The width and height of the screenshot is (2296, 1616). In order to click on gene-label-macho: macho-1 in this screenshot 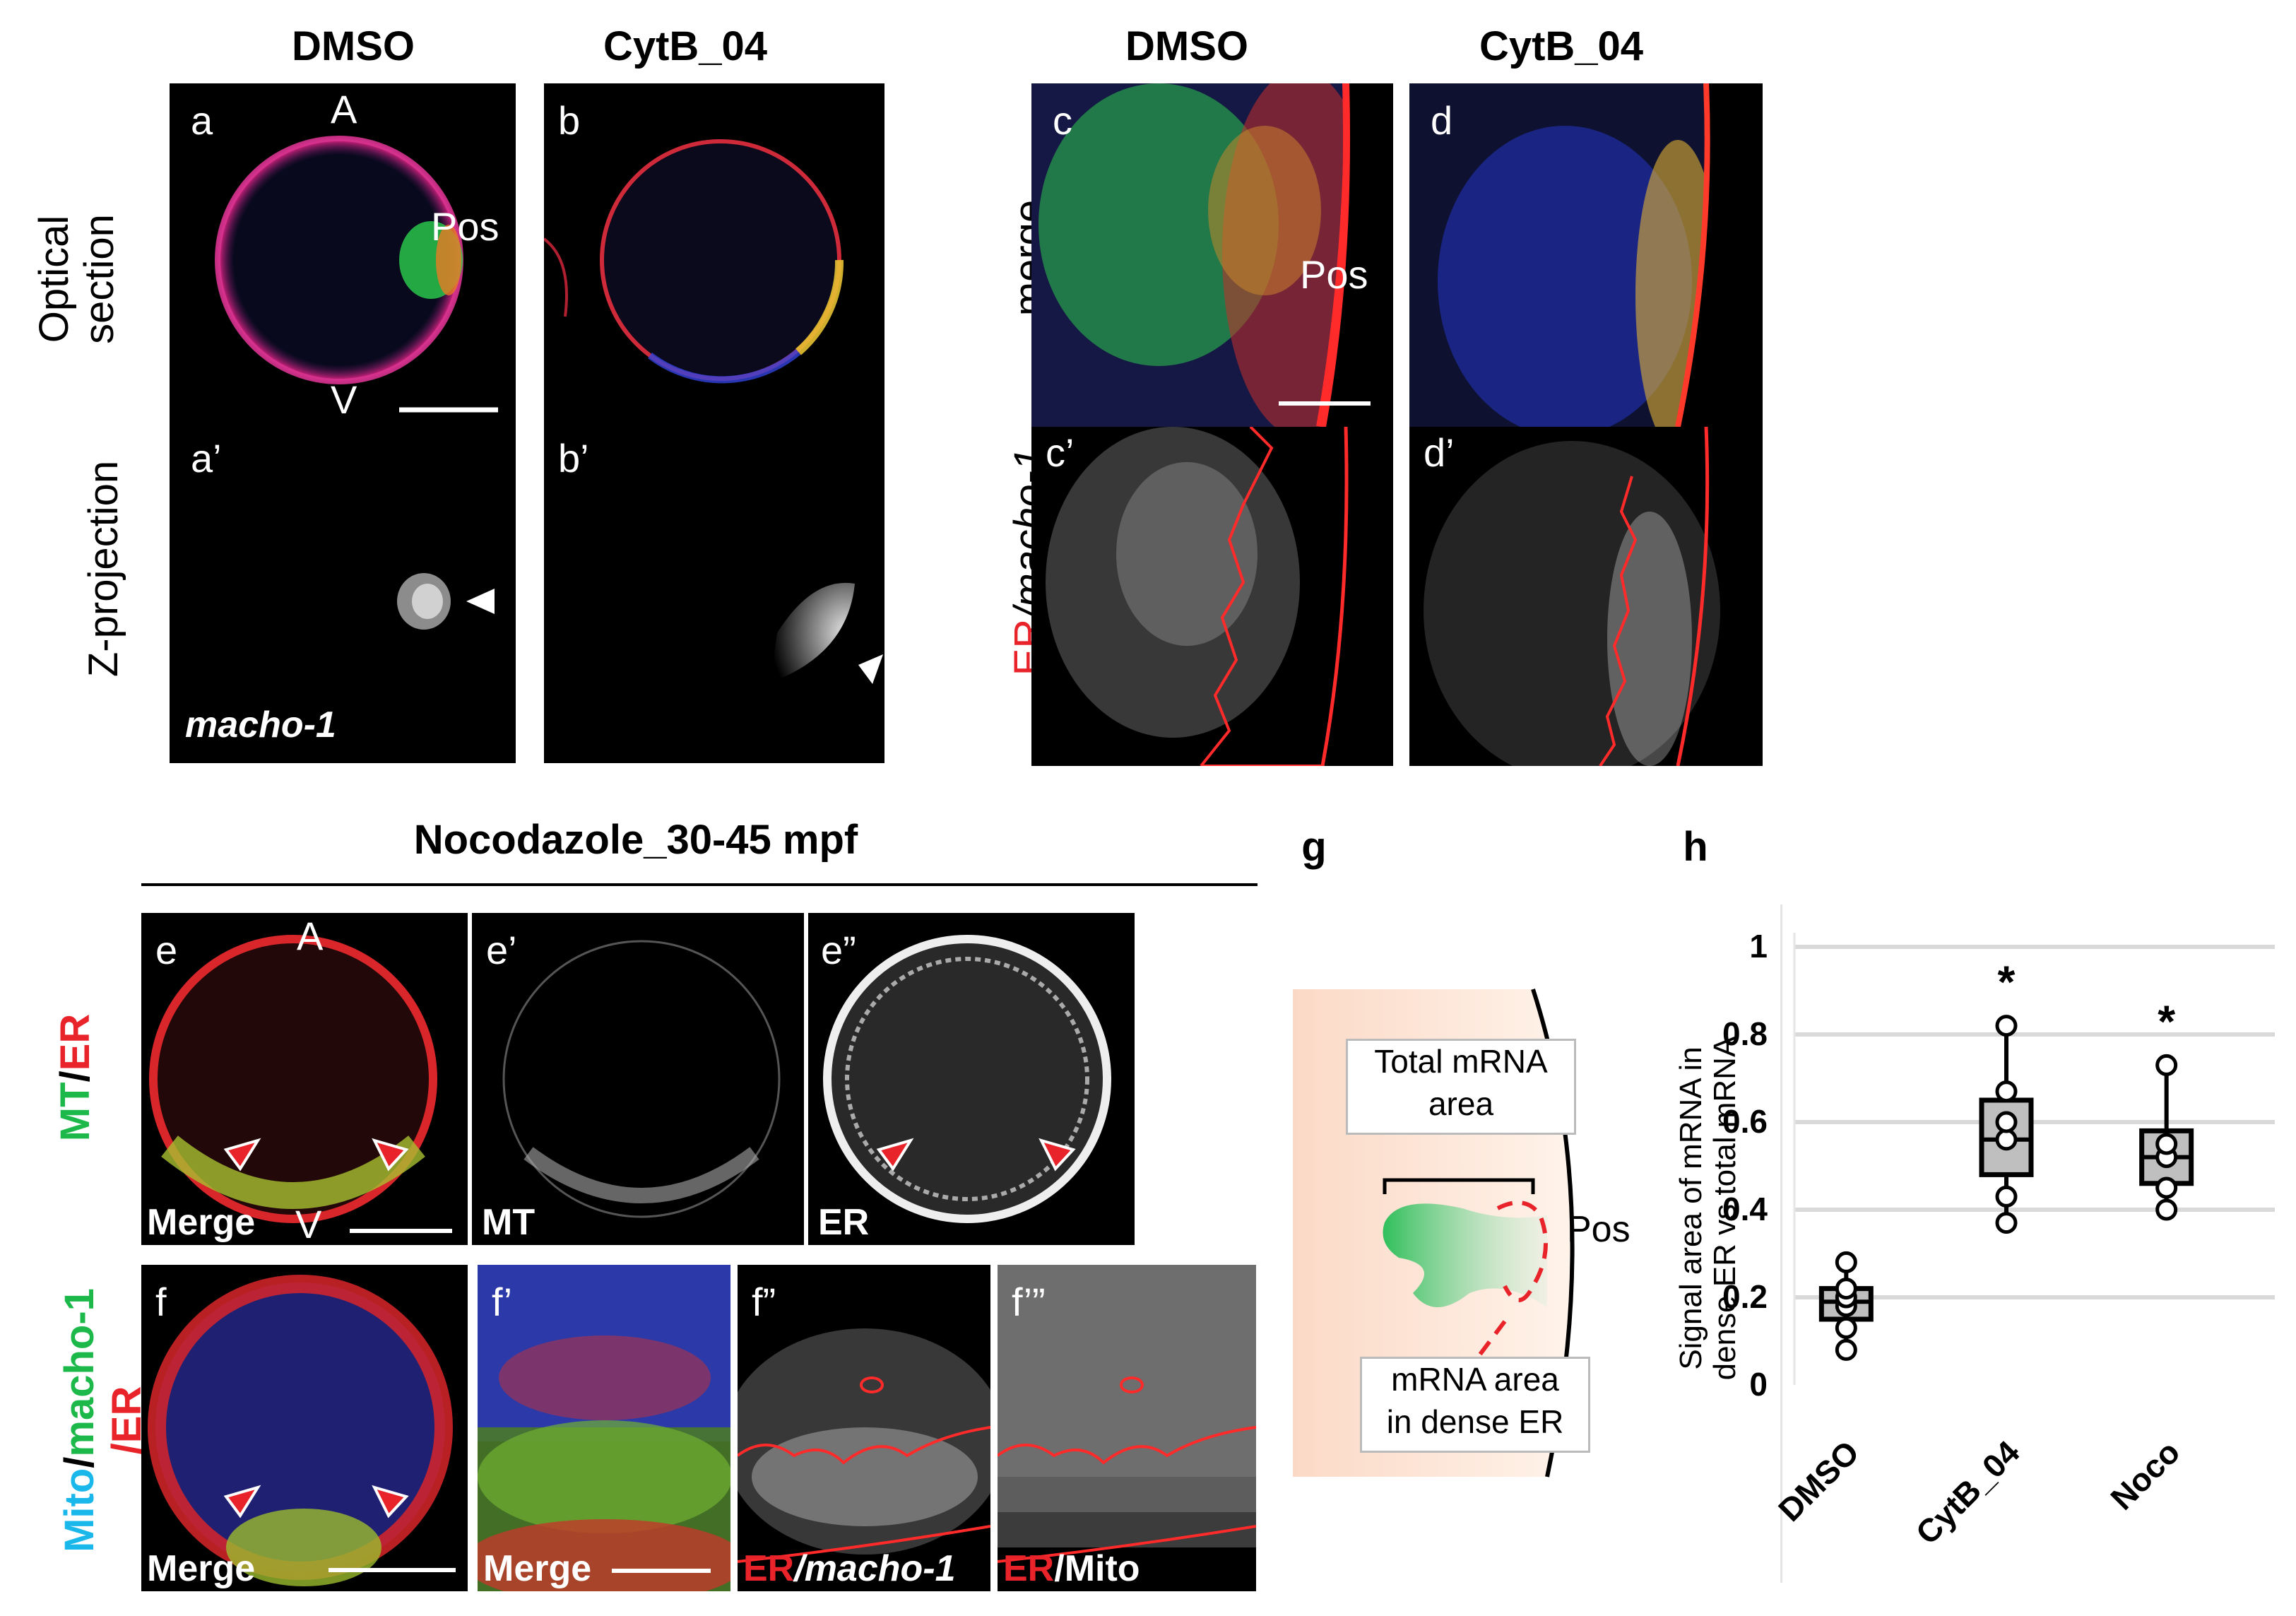, I will do `click(260, 724)`.